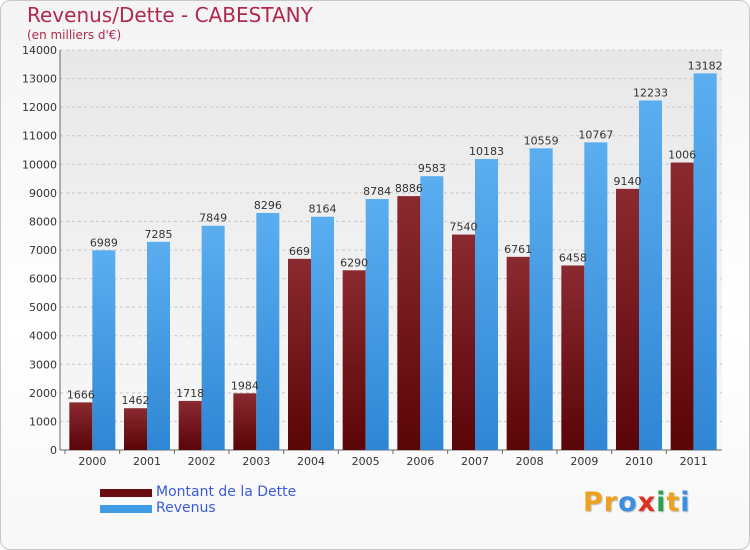  I want to click on bar-revenus-2005, so click(377, 324).